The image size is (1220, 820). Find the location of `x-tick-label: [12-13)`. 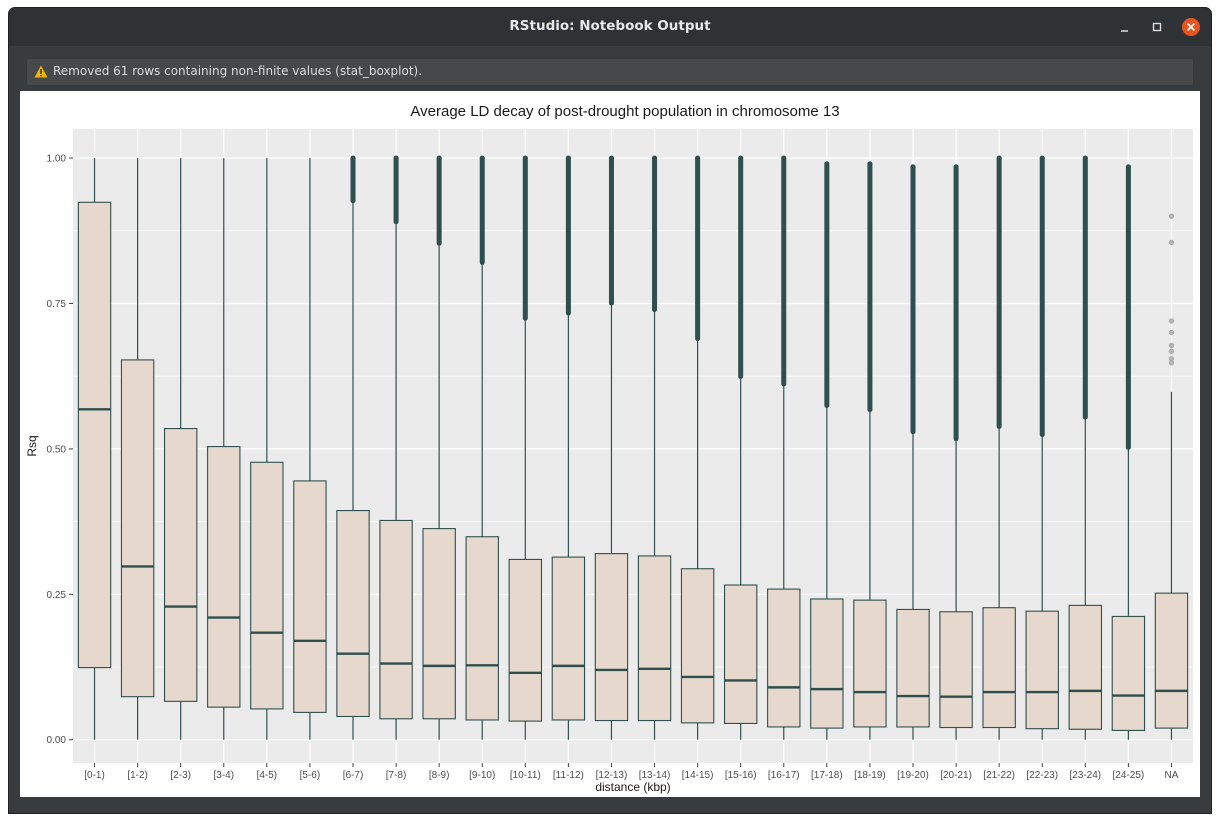

x-tick-label: [12-13) is located at coordinates (612, 775).